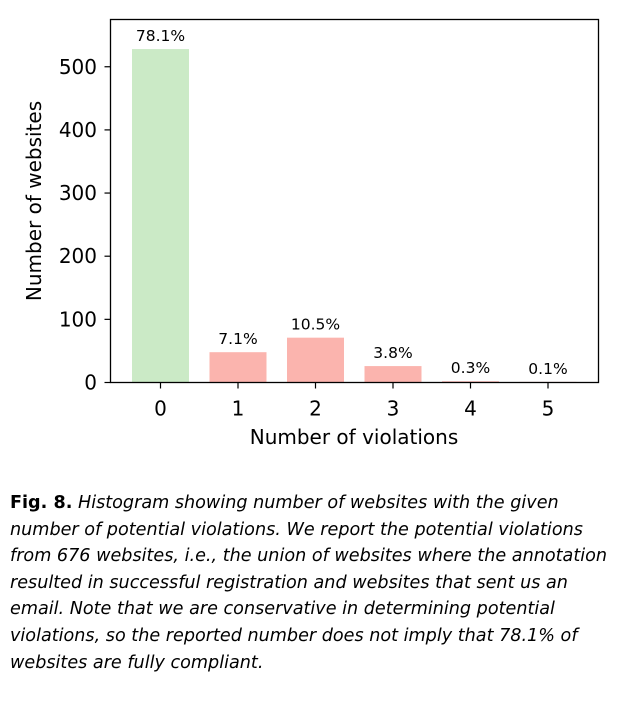 This screenshot has height=703, width=629. I want to click on x-tick-label-3: 3, so click(393, 409).